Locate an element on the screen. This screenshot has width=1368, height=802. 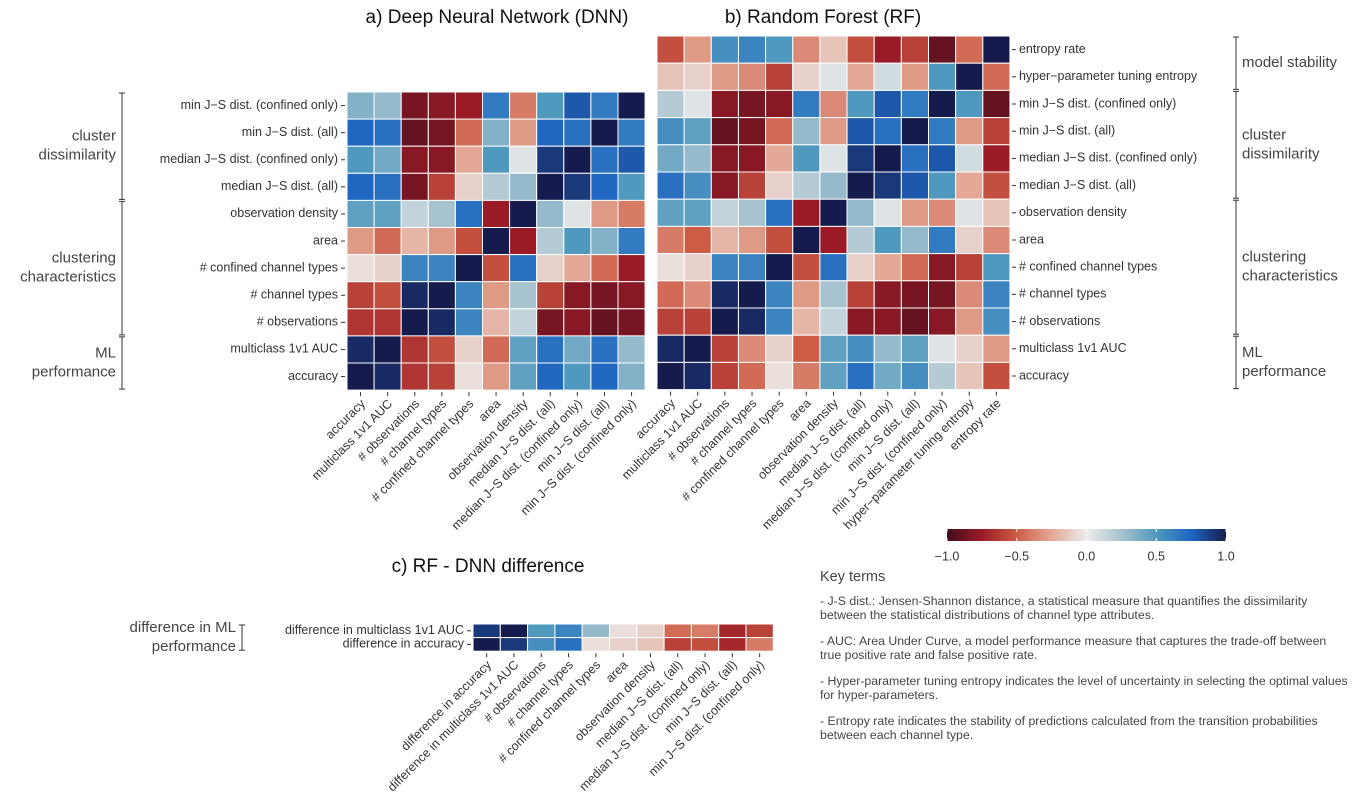
colorbar-tick-label: −0.5 is located at coordinates (1016, 556).